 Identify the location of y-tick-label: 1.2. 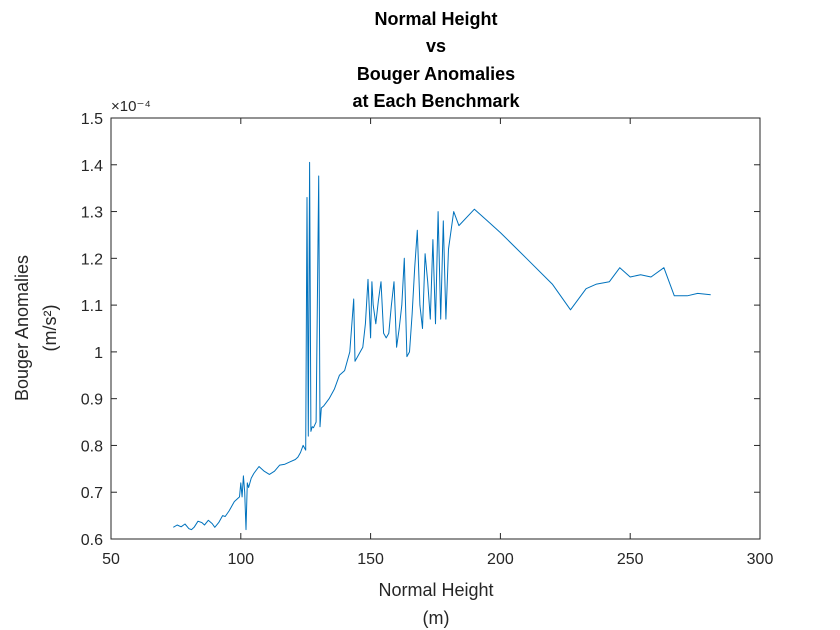
(92, 259).